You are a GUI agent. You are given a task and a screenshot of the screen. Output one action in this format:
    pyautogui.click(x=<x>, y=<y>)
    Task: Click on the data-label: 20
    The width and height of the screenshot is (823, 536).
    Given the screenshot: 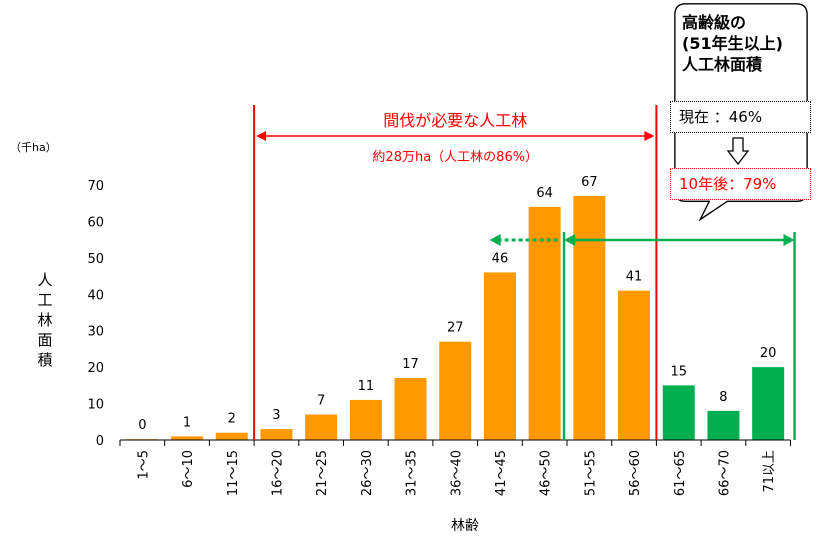 What is the action you would take?
    pyautogui.click(x=768, y=353)
    